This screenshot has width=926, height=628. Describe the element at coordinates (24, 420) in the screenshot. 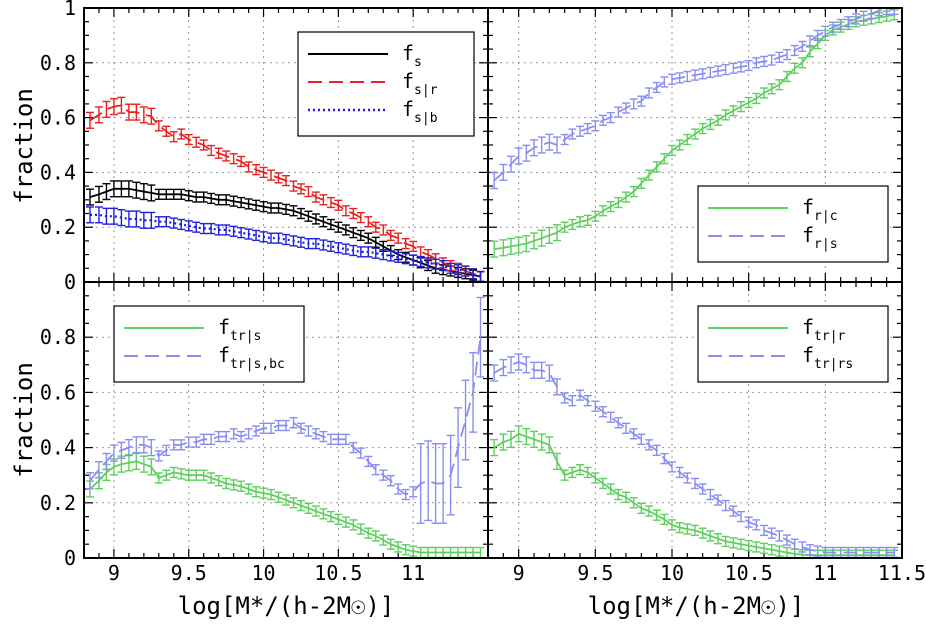

I see `ylabel-bottom: fraction` at that location.